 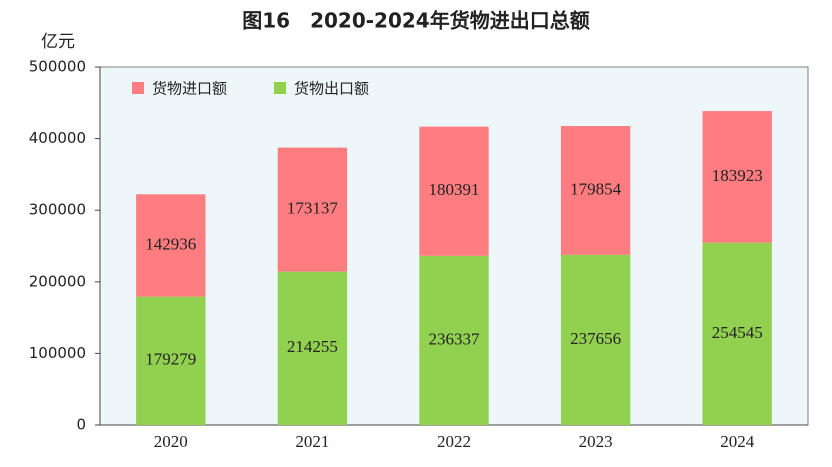 What do you see at coordinates (737, 441) in the screenshot?
I see `x-tick-label: 2024` at bounding box center [737, 441].